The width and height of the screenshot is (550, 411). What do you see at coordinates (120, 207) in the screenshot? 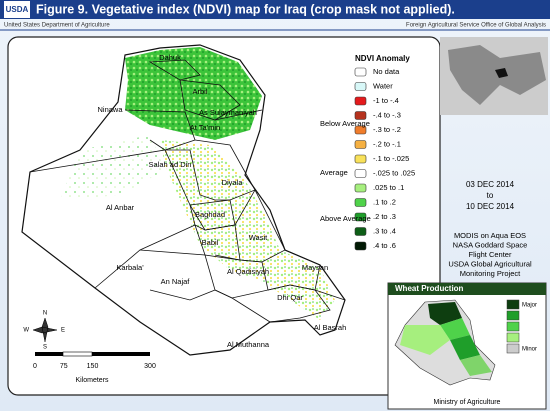
I see `province-label: Al Anbar` at bounding box center [120, 207].